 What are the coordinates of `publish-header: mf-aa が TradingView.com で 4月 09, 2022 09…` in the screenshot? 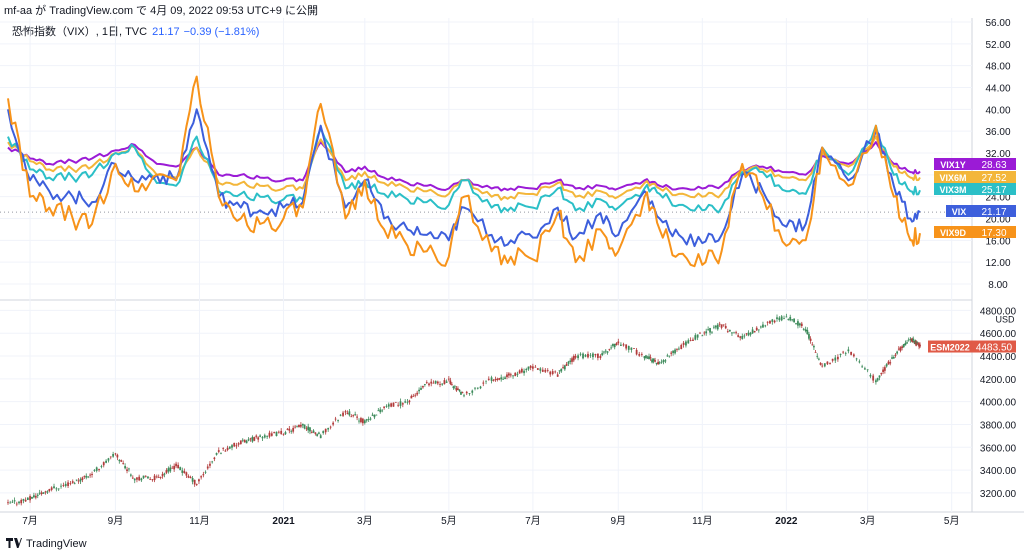 It's located at (161, 11).